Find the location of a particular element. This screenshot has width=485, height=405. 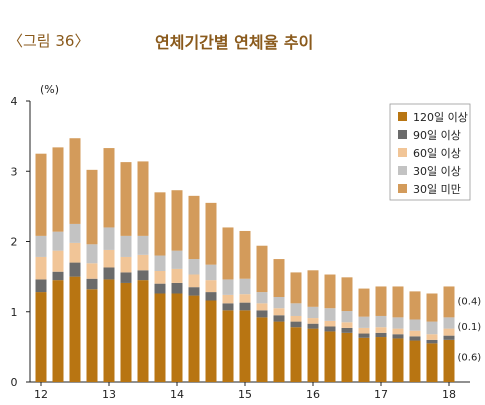

annotation-label: (0.1) is located at coordinates (470, 327).